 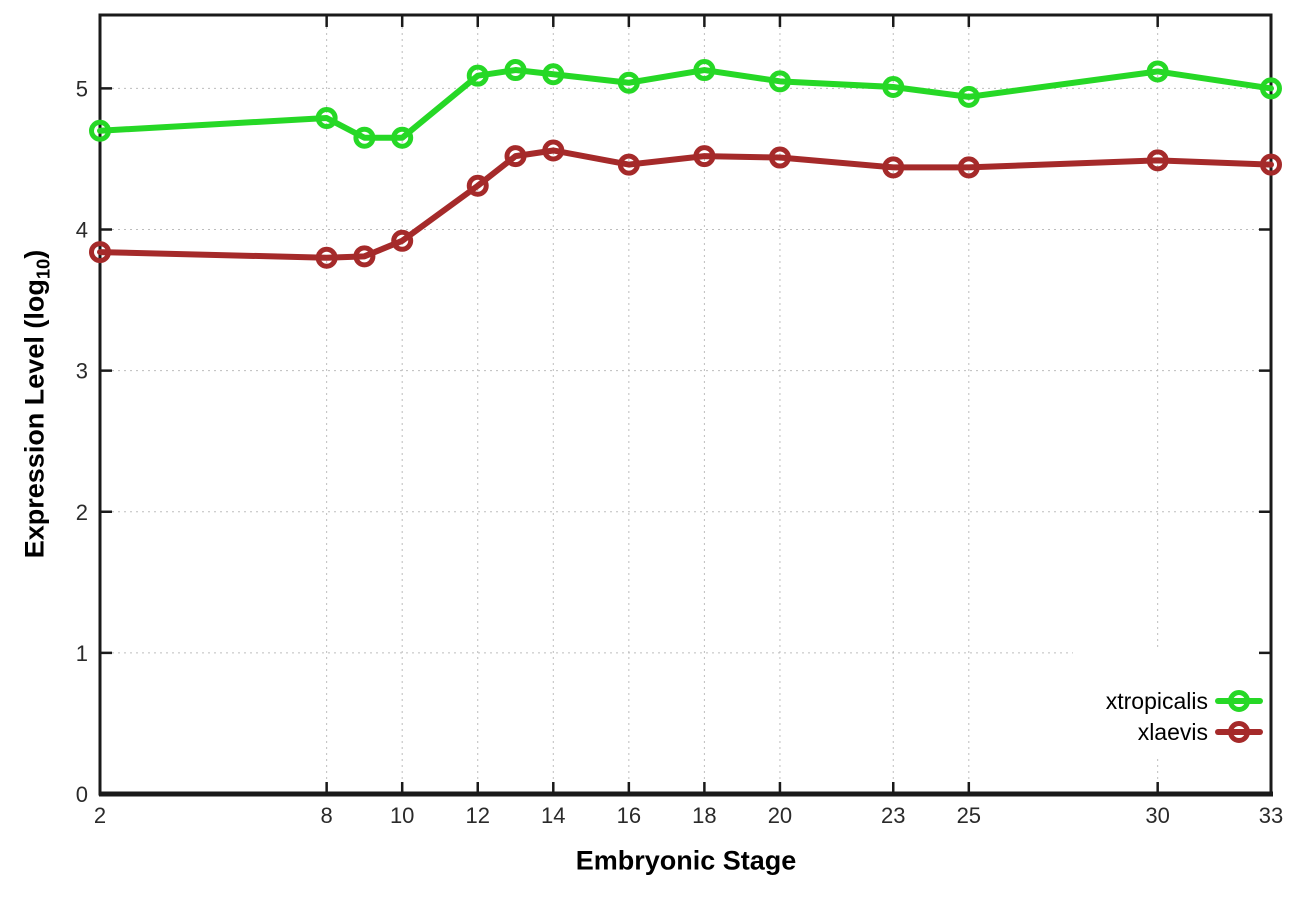 I want to click on y-axis-title-suffix: ), so click(x=34, y=254).